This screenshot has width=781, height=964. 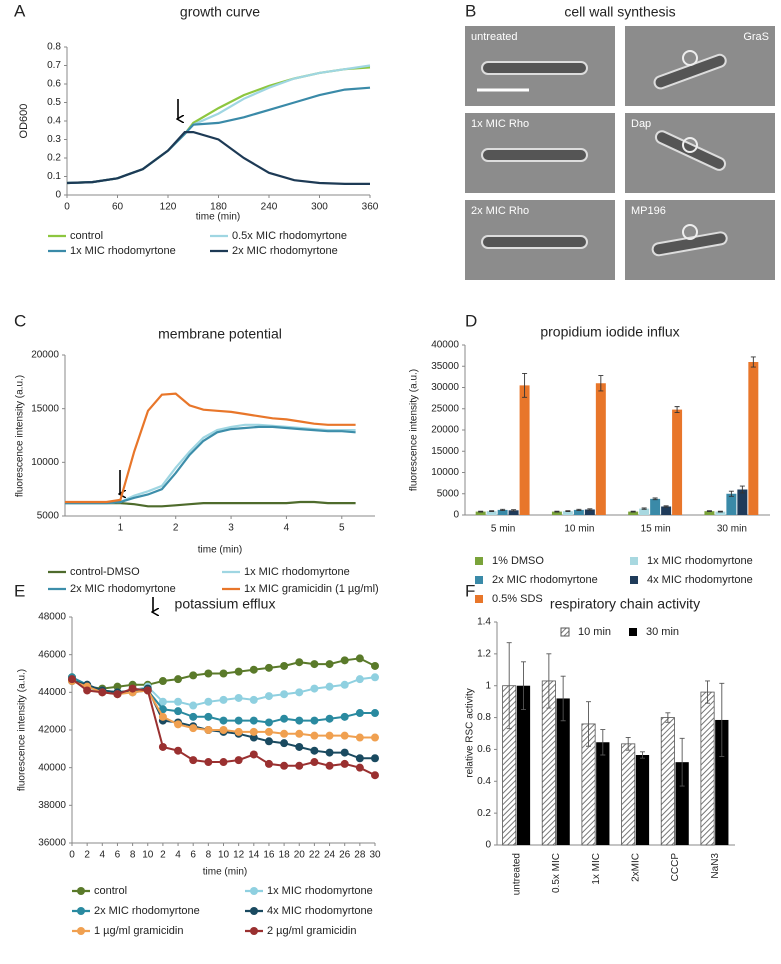 I want to click on x-tick-label: NaN3, so click(x=715, y=866).